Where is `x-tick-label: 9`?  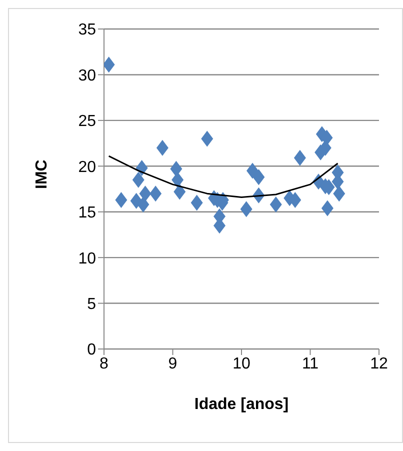
x-tick-label: 9 is located at coordinates (173, 363).